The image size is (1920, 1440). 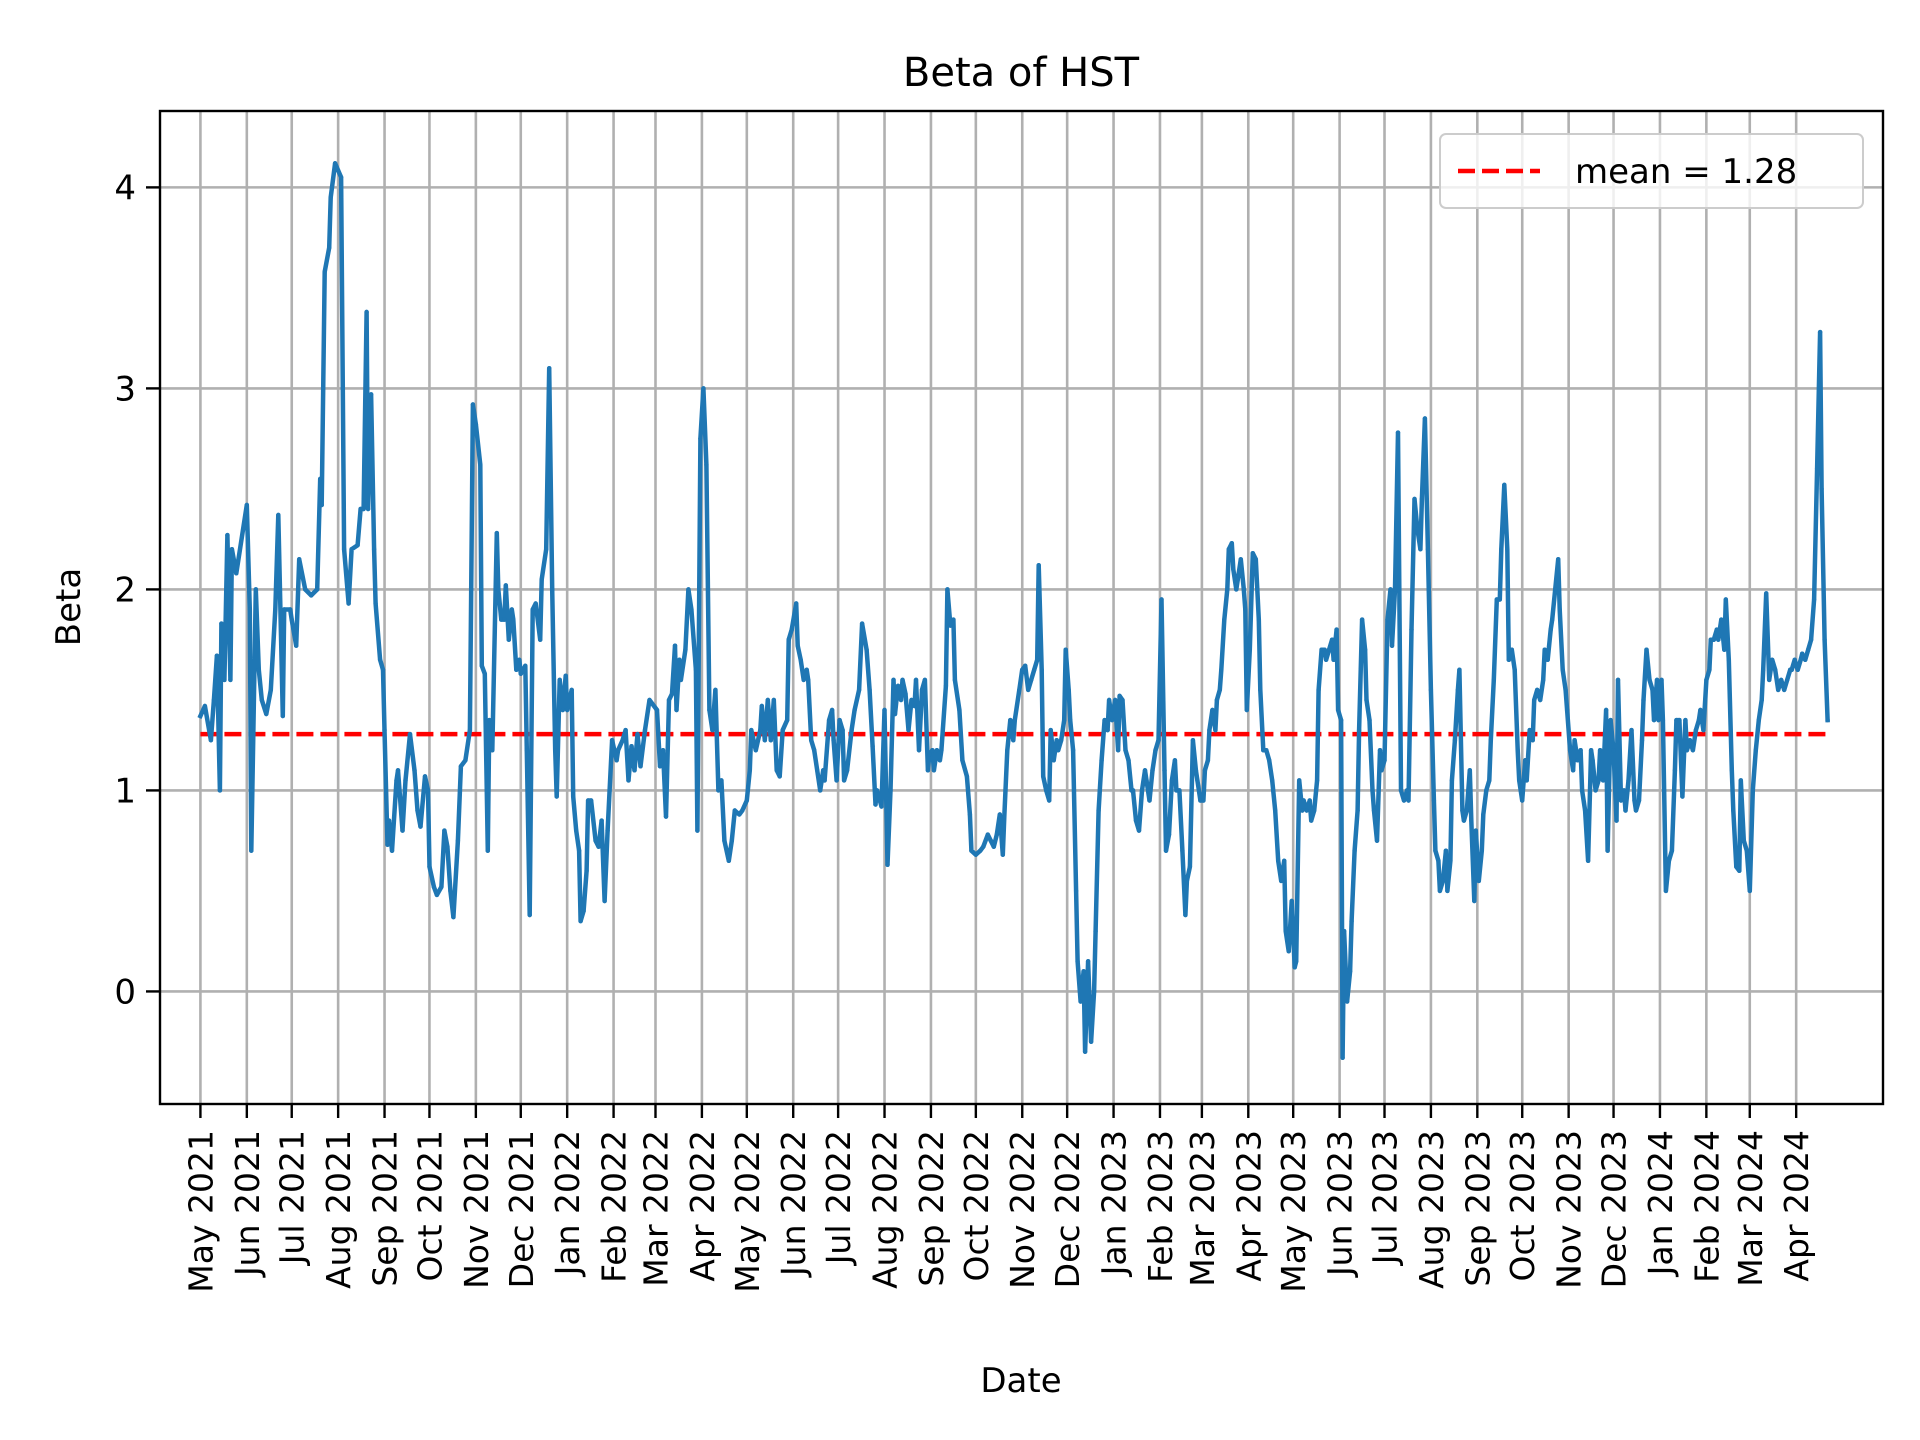 I want to click on x-tick-label: Dec 2022, so click(x=1067, y=1209).